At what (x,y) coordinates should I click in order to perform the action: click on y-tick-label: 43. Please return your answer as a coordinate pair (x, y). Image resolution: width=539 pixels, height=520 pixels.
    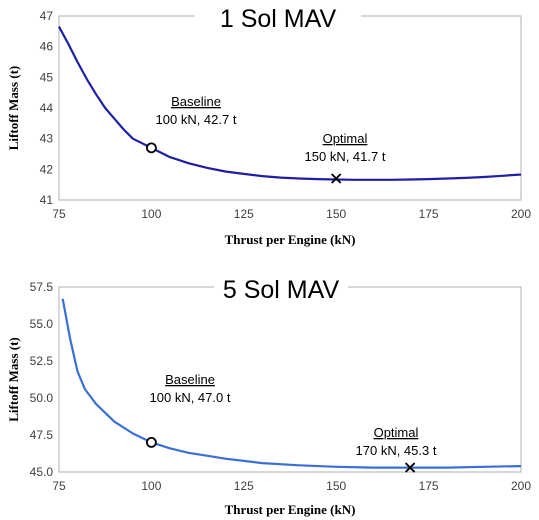
    Looking at the image, I should click on (47, 139).